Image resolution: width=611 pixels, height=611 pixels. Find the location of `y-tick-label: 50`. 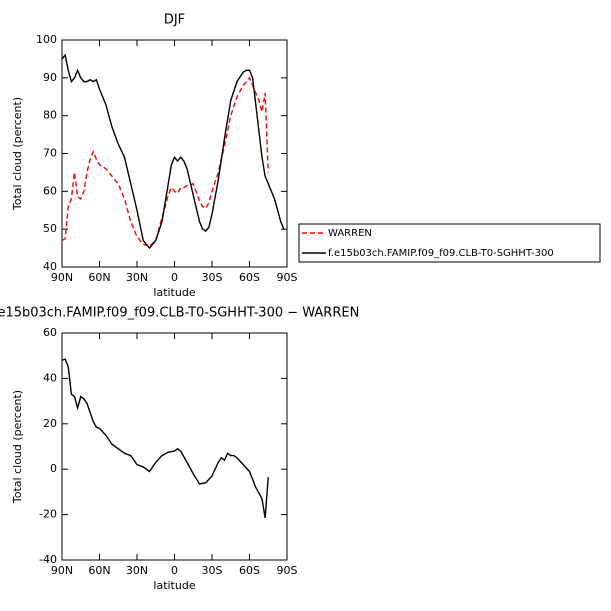

y-tick-label: 50 is located at coordinates (50, 228).